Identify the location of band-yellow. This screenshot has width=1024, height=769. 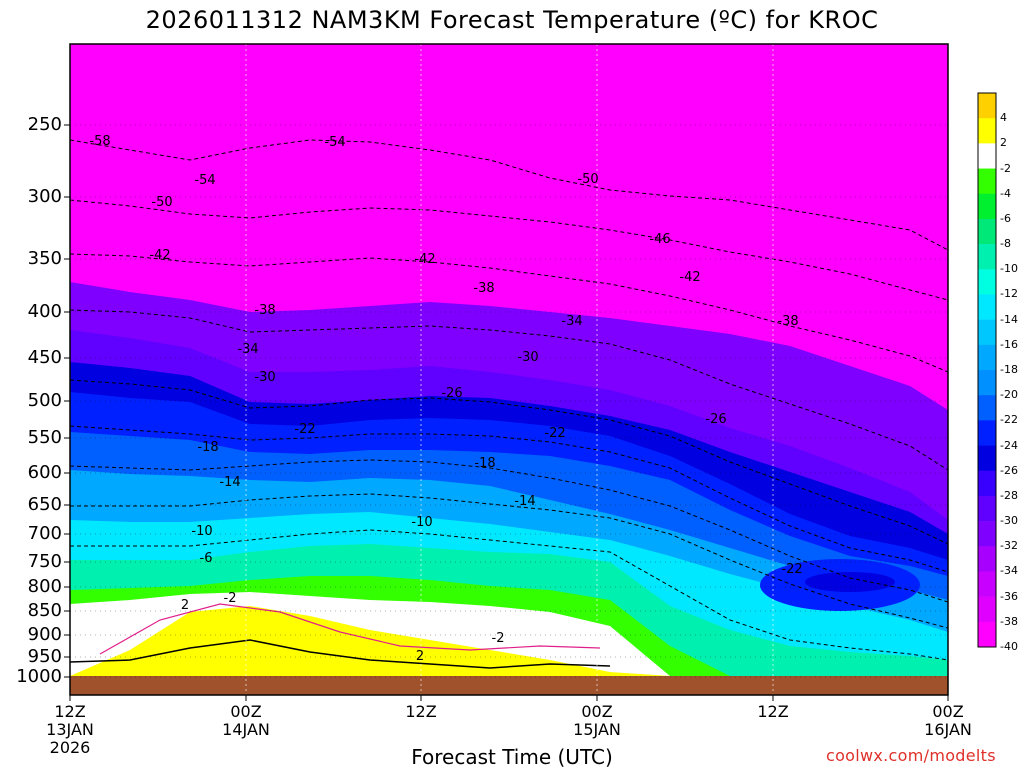
(509, 641).